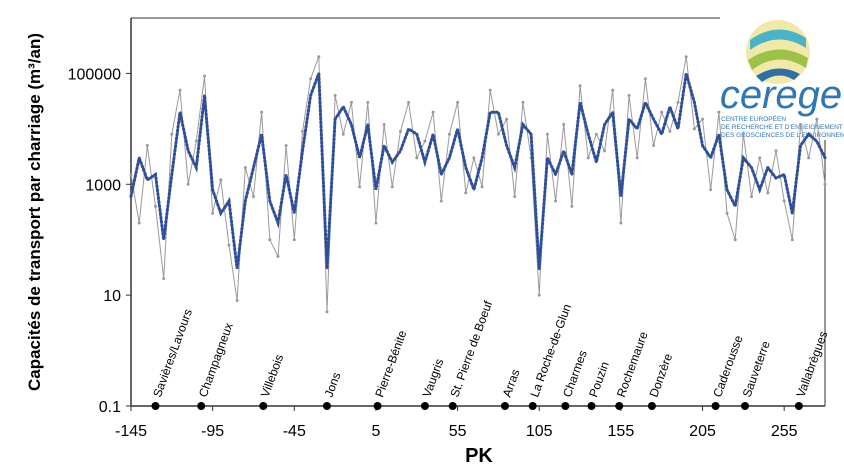 Image resolution: width=844 pixels, height=475 pixels. Describe the element at coordinates (458, 431) in the screenshot. I see `x-tick-label: 55` at that location.